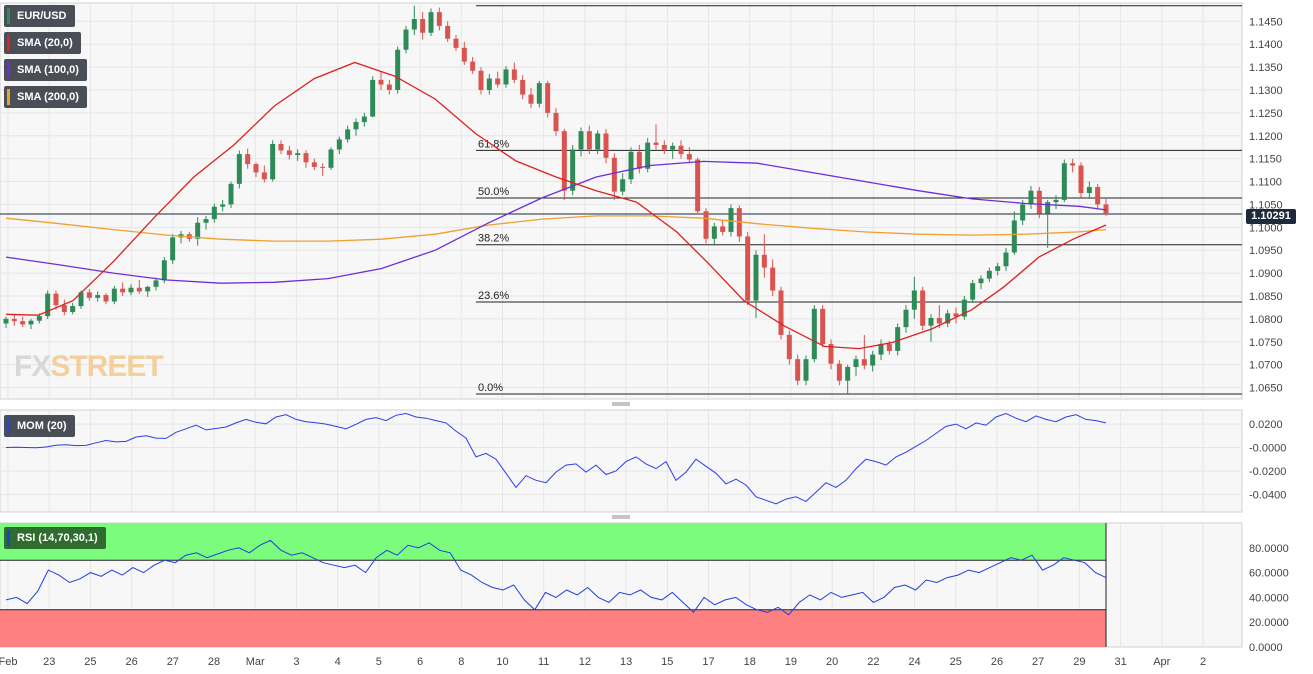  What do you see at coordinates (1267, 472) in the screenshot?
I see `mom-tick-label-2: -0.0200` at bounding box center [1267, 472].